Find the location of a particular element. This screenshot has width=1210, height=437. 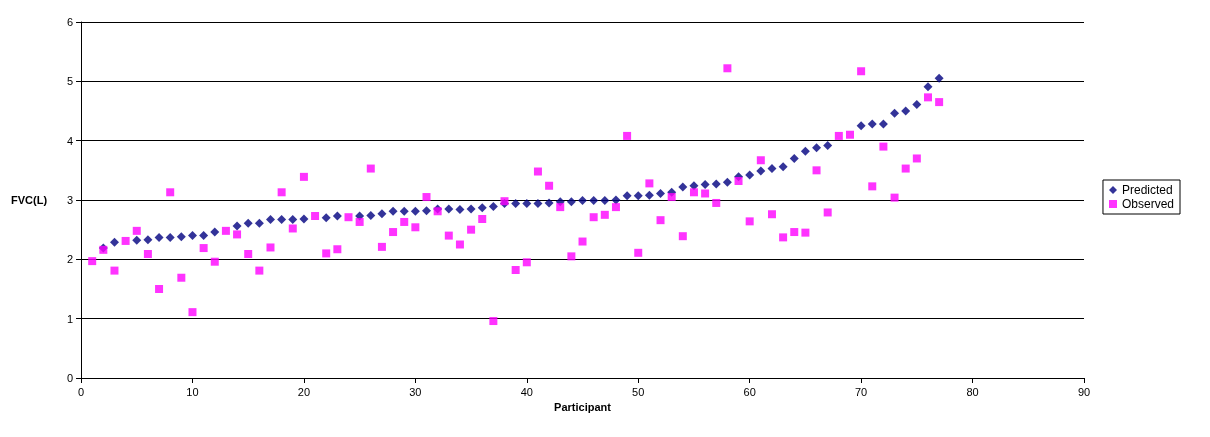

x-tick-label: 60 is located at coordinates (749, 391).